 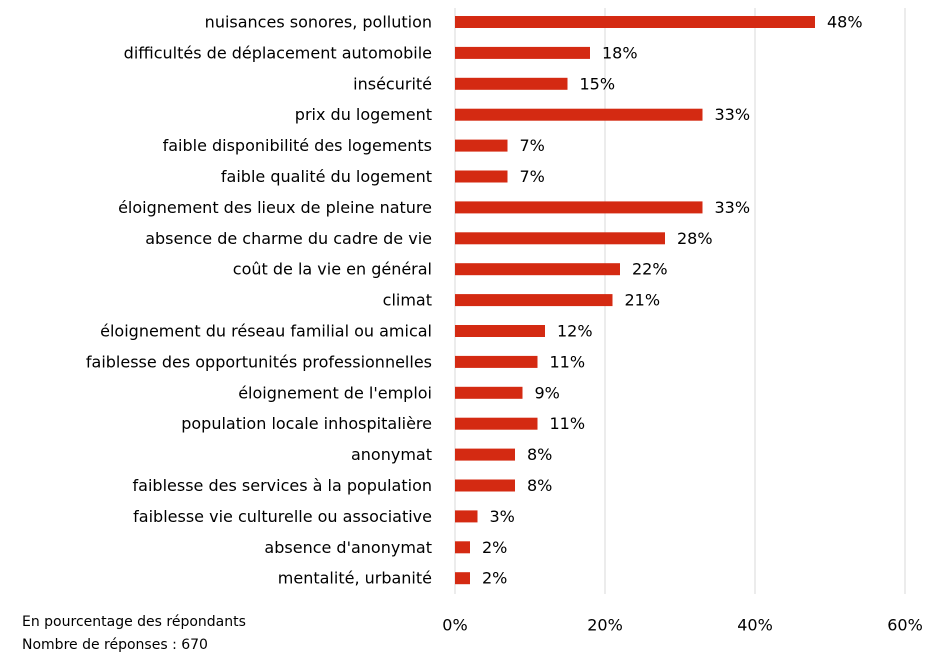 What do you see at coordinates (575, 331) in the screenshot?
I see `value-label: 12%` at bounding box center [575, 331].